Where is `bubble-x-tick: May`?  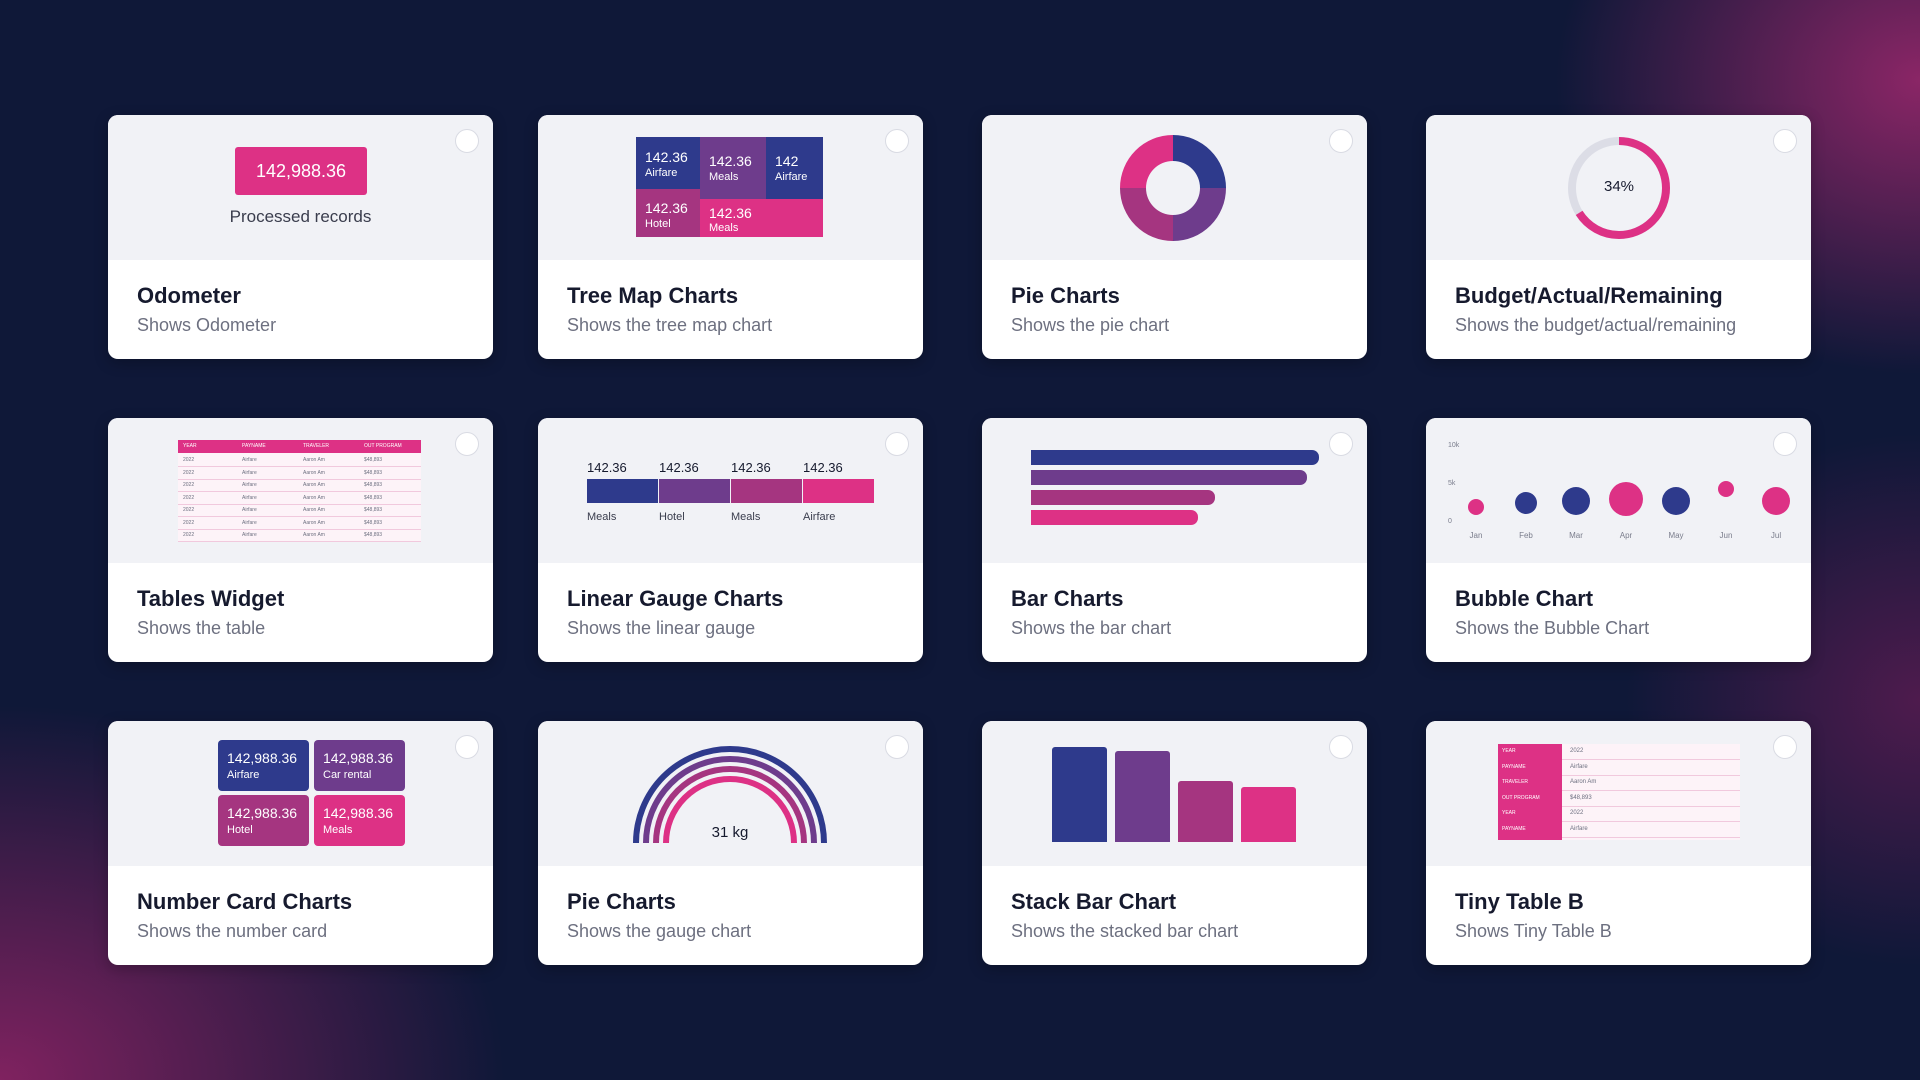
bubble-x-tick: May is located at coordinates (1676, 535).